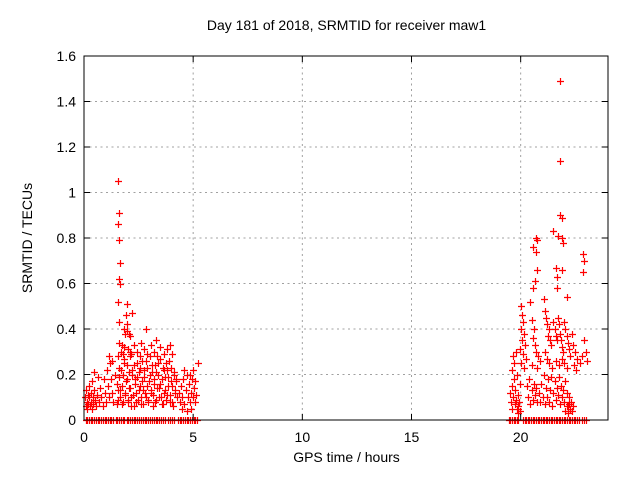 The height and width of the screenshot is (480, 640). I want to click on x-tick-label: 0, so click(84, 437).